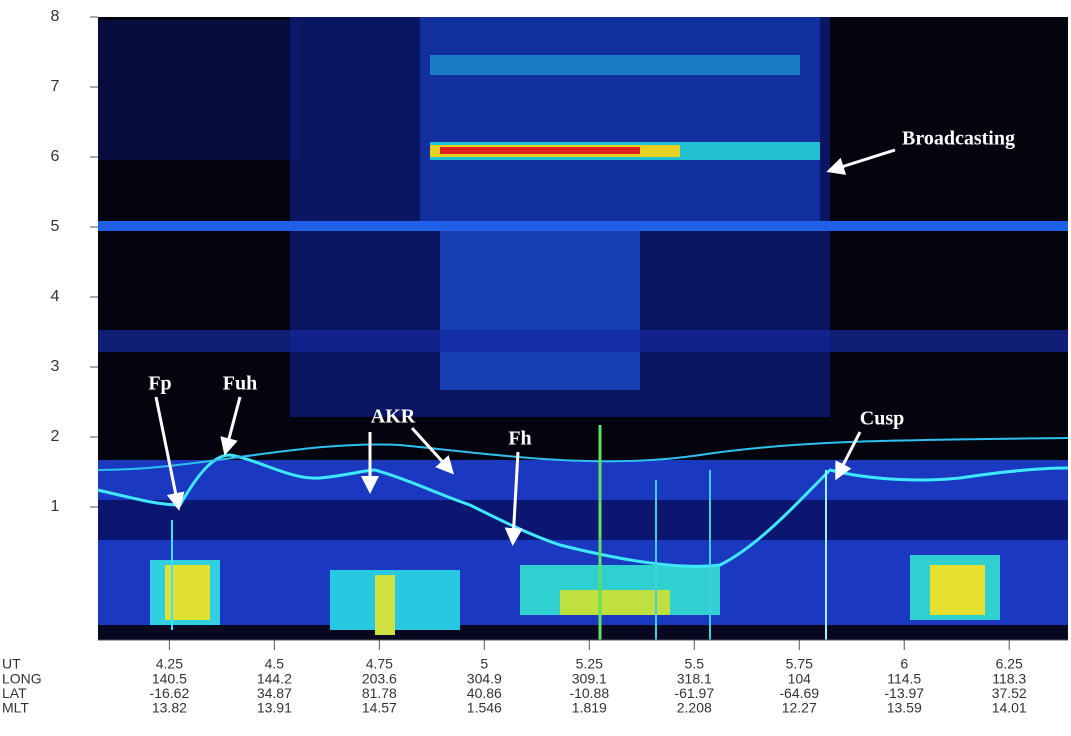 The width and height of the screenshot is (1071, 736). Describe the element at coordinates (799, 708) in the screenshot. I see `row-value: 12.27` at that location.